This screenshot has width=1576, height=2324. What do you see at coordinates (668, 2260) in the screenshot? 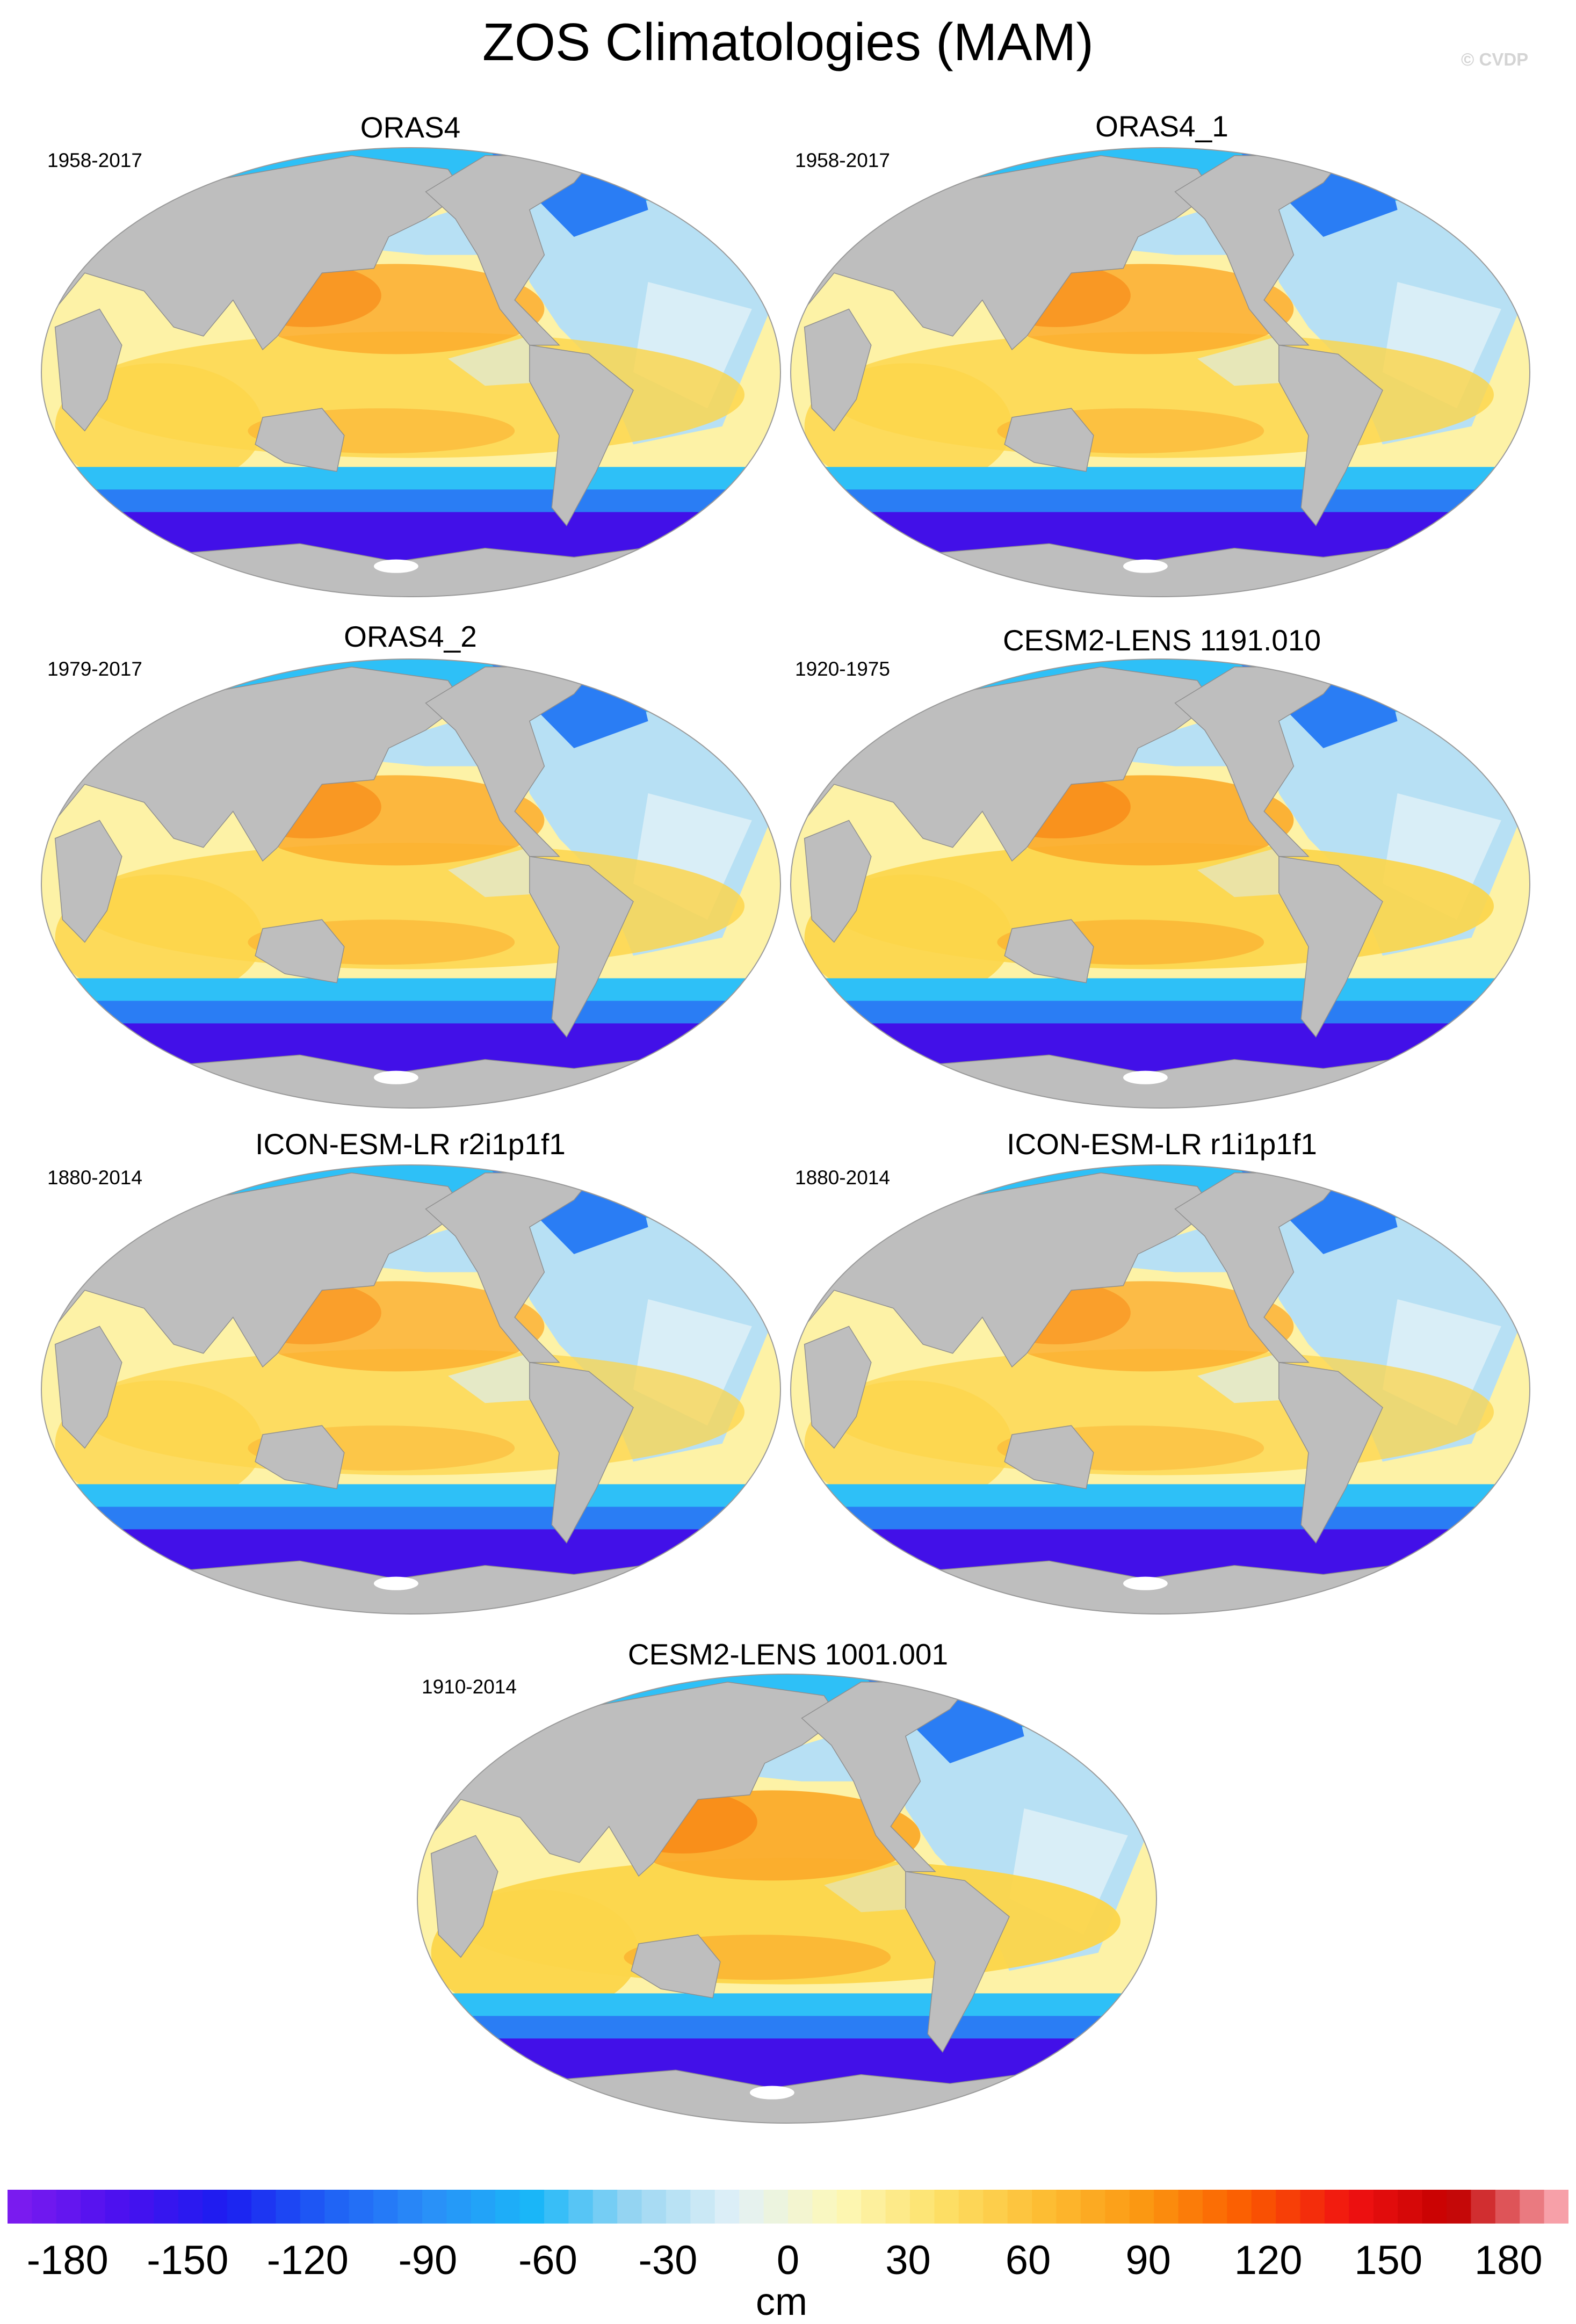
I see `colorbar-tick-label: -30` at bounding box center [668, 2260].